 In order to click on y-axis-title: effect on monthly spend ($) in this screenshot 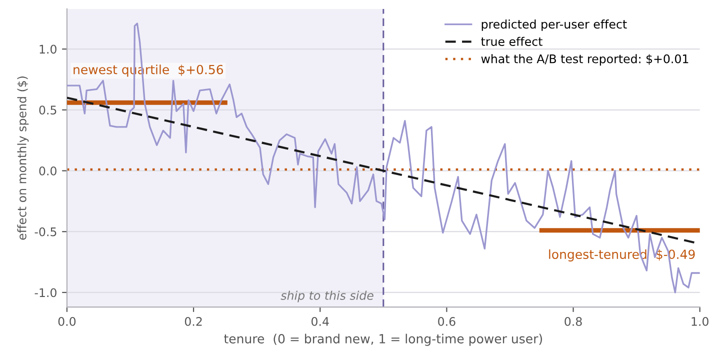, I will do `click(23, 158)`.